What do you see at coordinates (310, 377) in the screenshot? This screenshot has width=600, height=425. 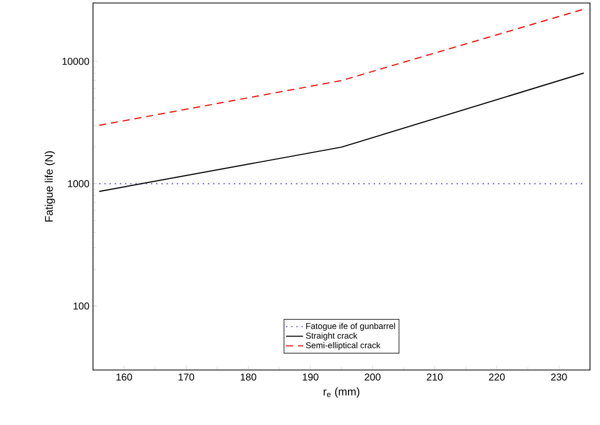 I see `x-tick-label: 190` at bounding box center [310, 377].